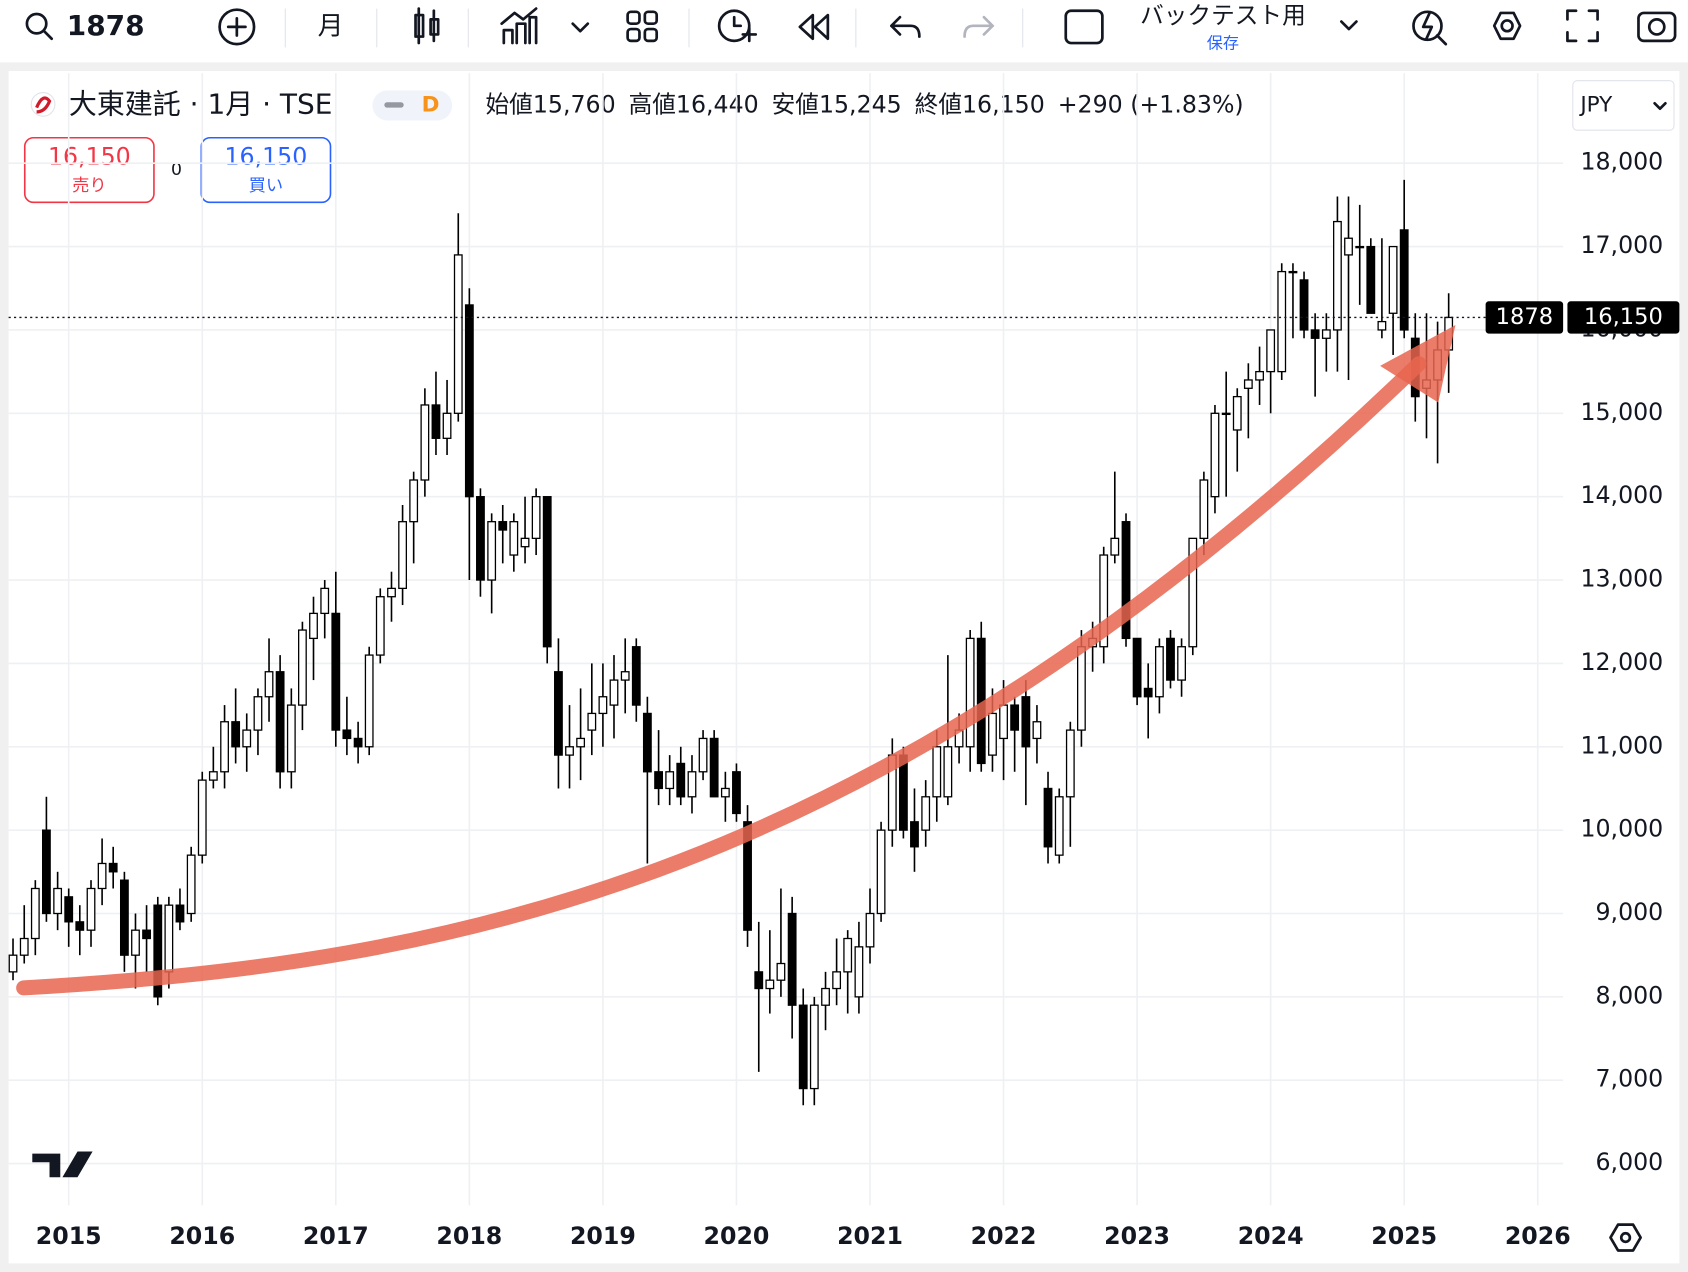 The height and width of the screenshot is (1272, 1688). Describe the element at coordinates (814, 27) in the screenshot. I see `replay-button` at that location.